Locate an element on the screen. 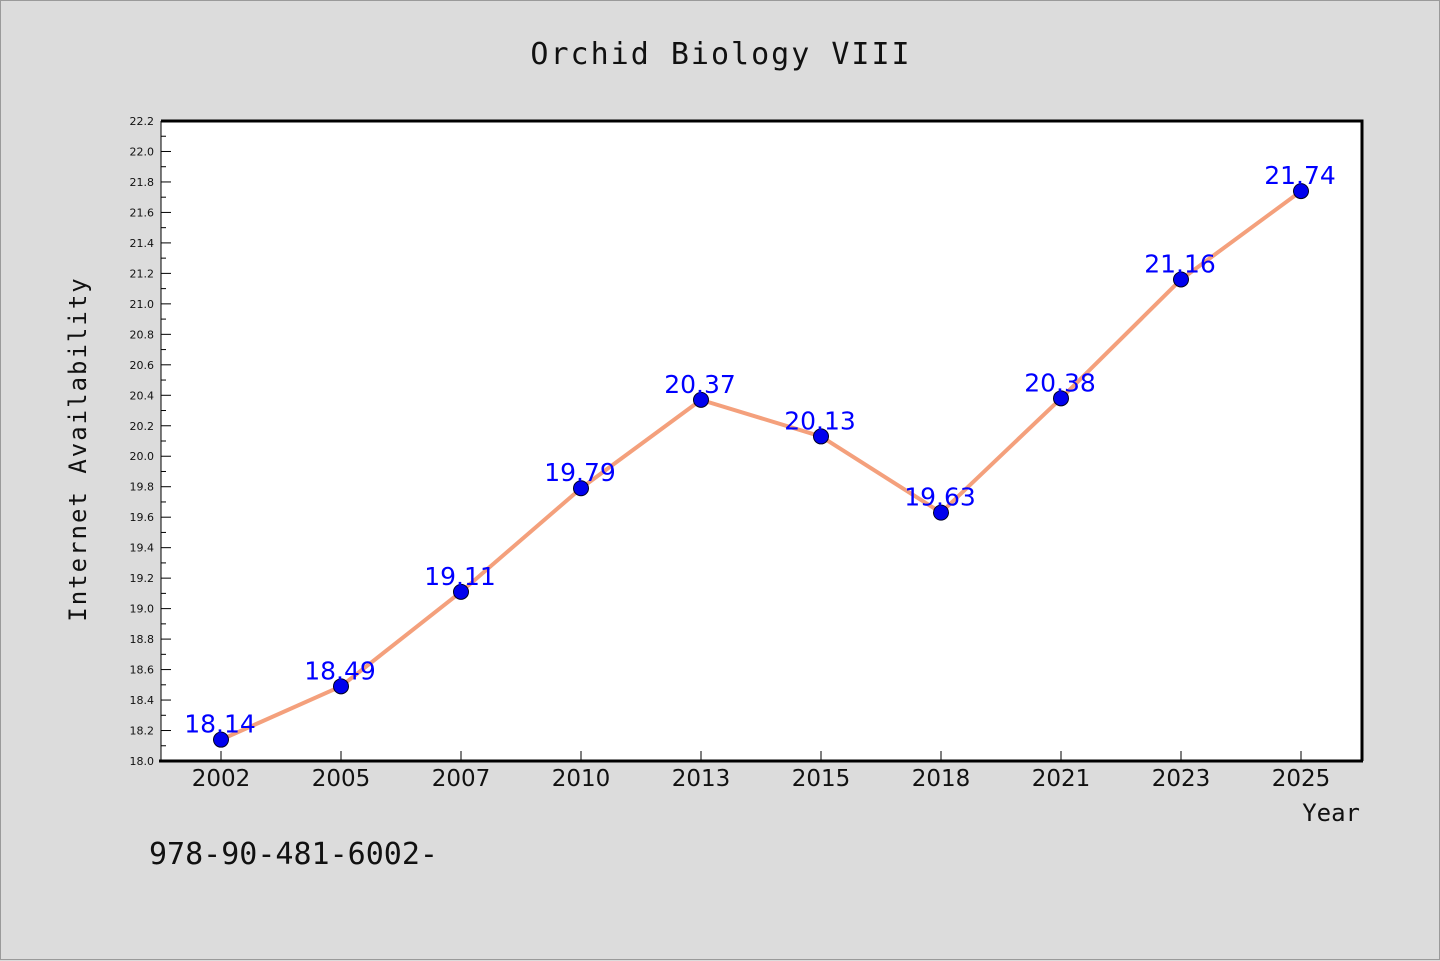  data-label: 20.37 is located at coordinates (700, 384).